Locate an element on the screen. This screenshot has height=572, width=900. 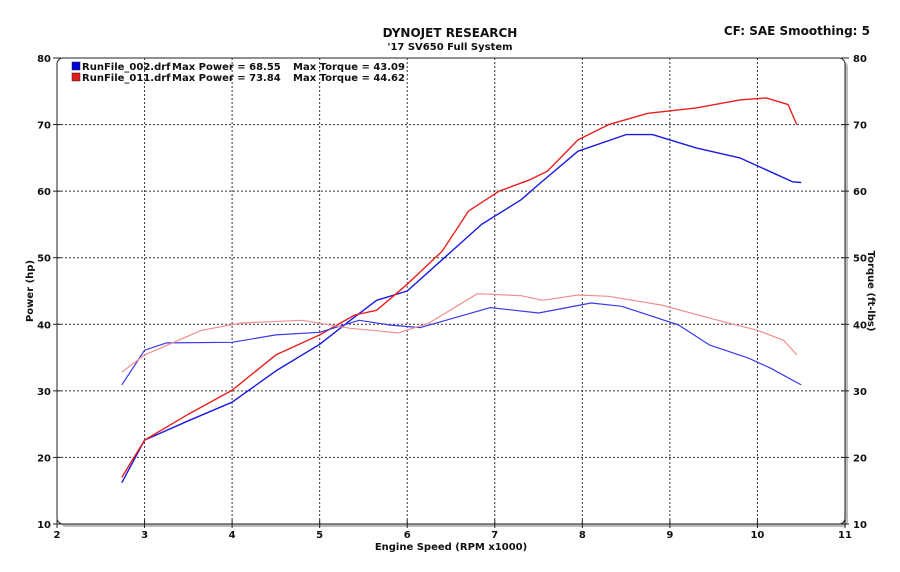
y2-tick-label: 10 is located at coordinates (860, 525).